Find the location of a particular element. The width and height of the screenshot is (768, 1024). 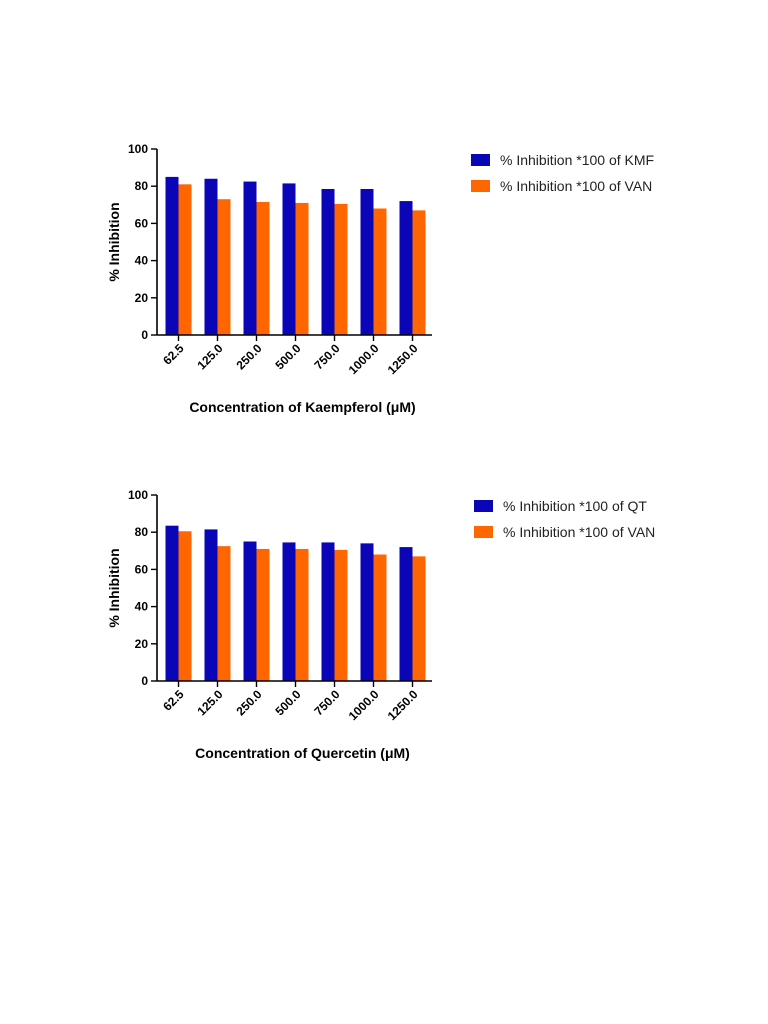

legend-swatch-kmf is located at coordinates (480, 160).